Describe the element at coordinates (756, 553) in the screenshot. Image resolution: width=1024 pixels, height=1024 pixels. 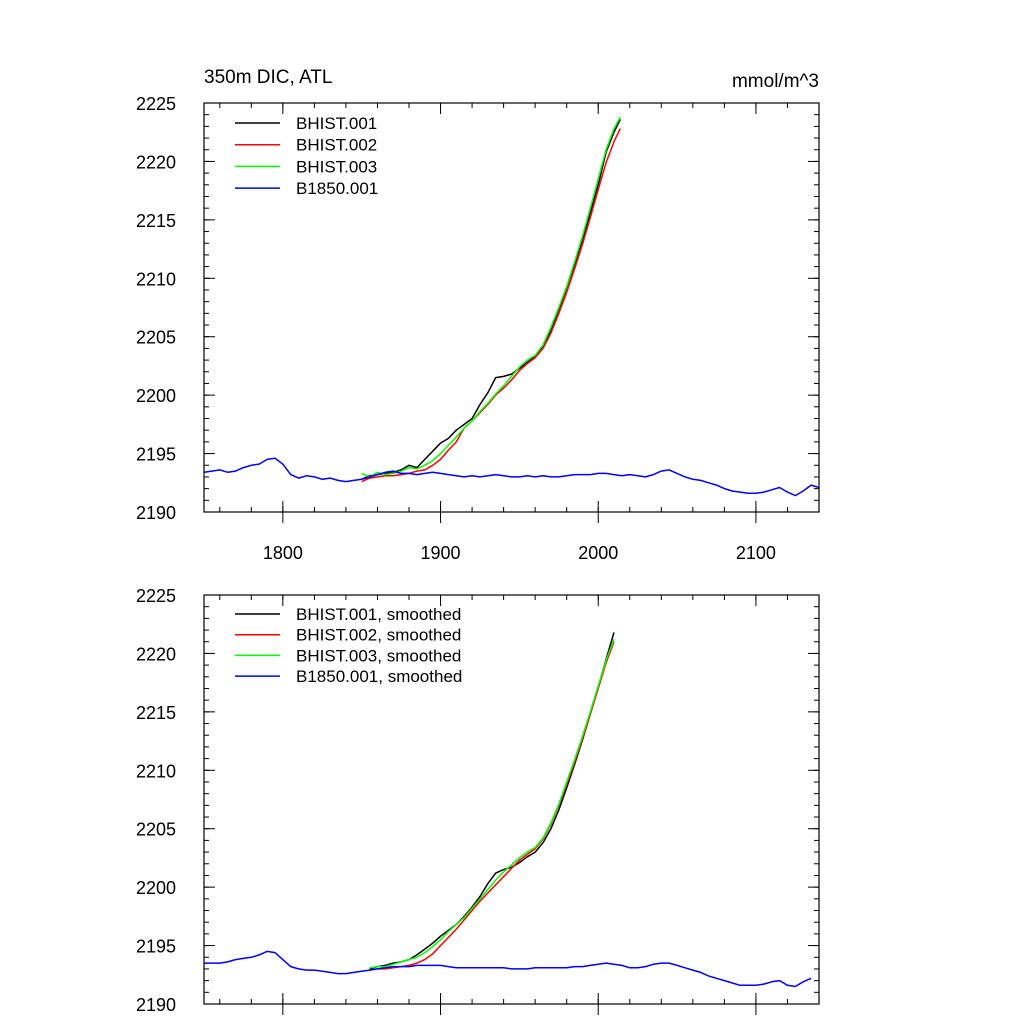
I see `x-tick-label: 2100` at that location.